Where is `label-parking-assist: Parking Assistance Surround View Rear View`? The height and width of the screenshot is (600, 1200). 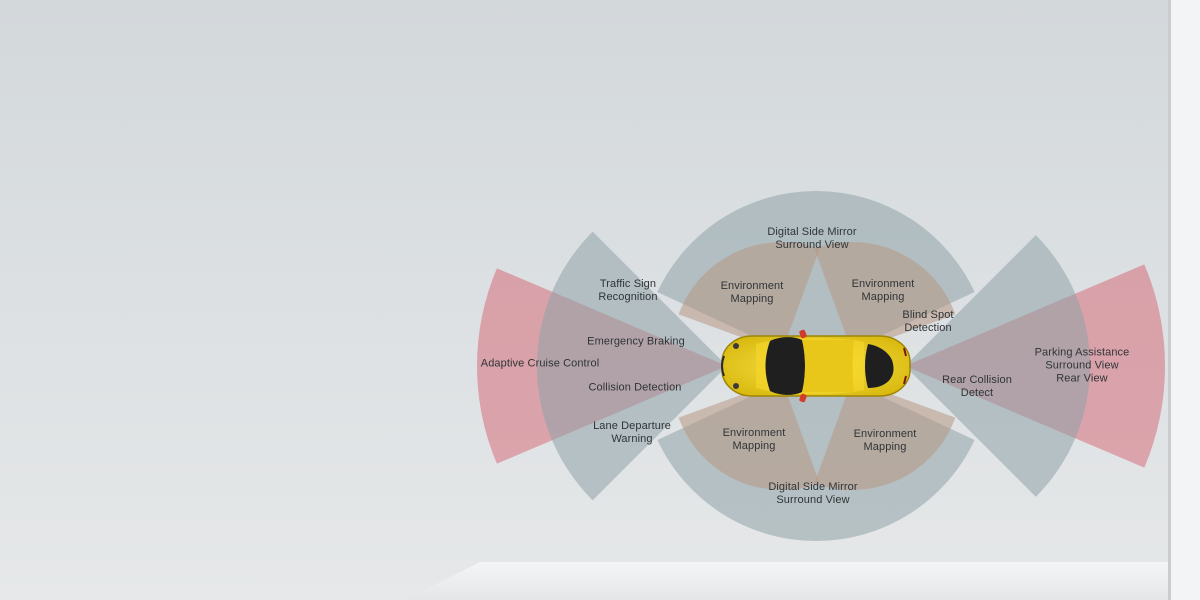
label-parking-assist: Parking Assistance Surround View Rear View is located at coordinates (1082, 366).